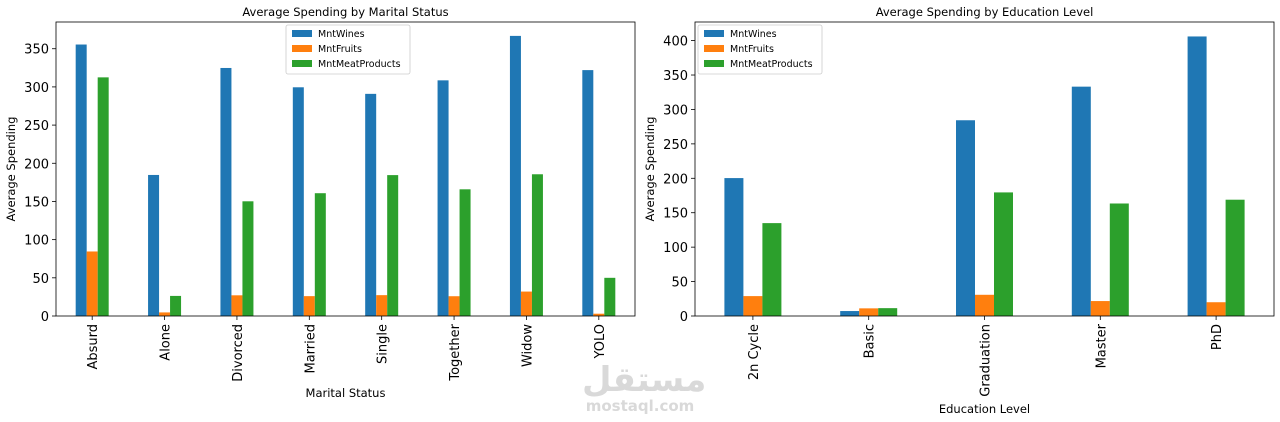 This screenshot has width=1280, height=422. What do you see at coordinates (600, 341) in the screenshot?
I see `x-tick-label: YOLO` at bounding box center [600, 341].